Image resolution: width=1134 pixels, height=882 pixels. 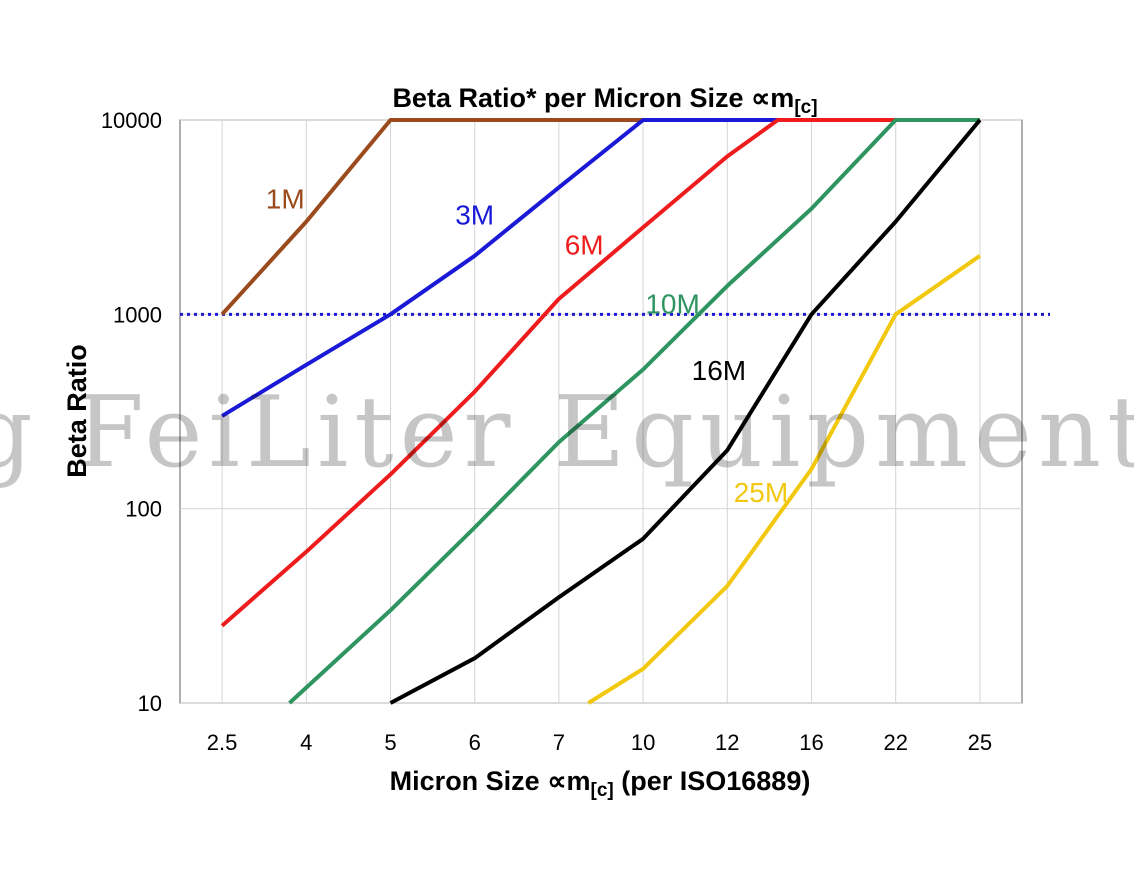 I want to click on chart-title: Beta Ratio* per Micron Size ∝m[c], so click(x=604, y=100).